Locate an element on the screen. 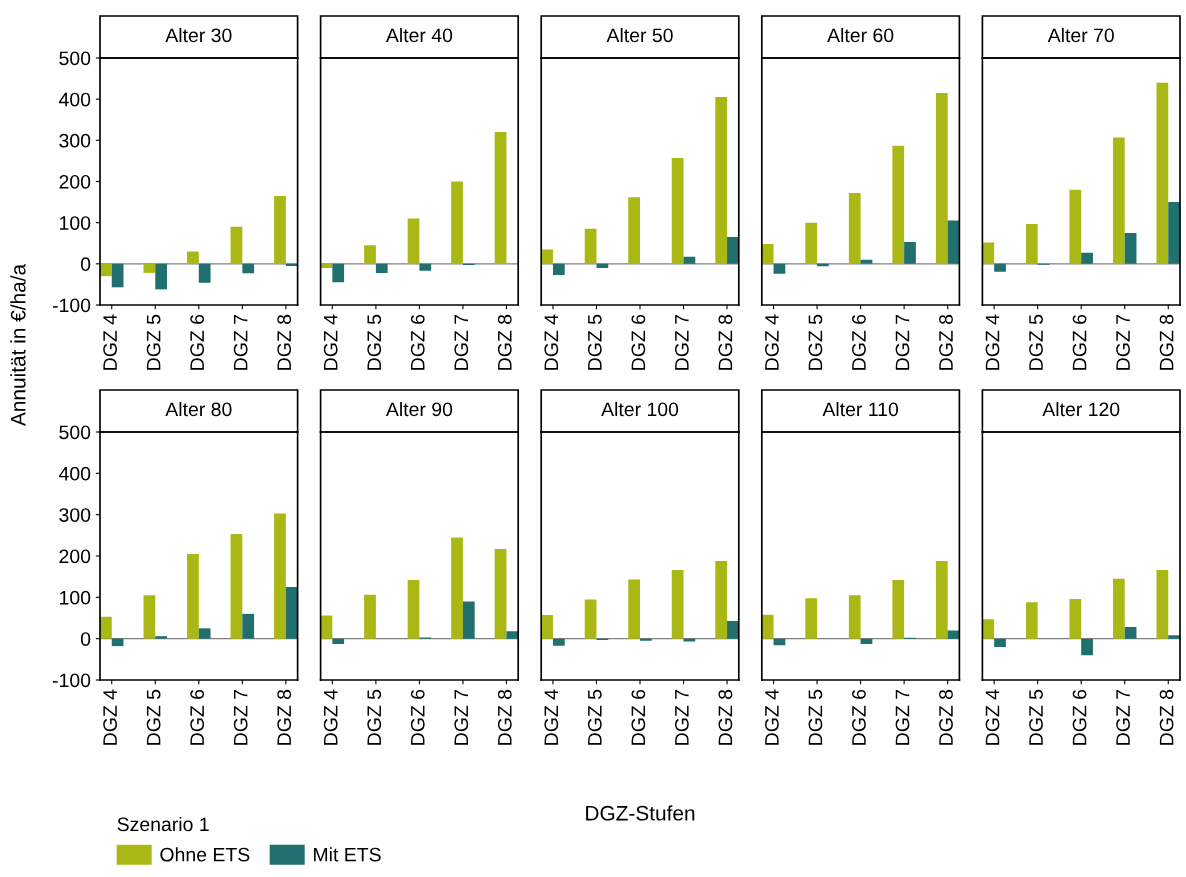 This screenshot has width=1186, height=877. chart-title: Alter 40 is located at coordinates (419, 35).